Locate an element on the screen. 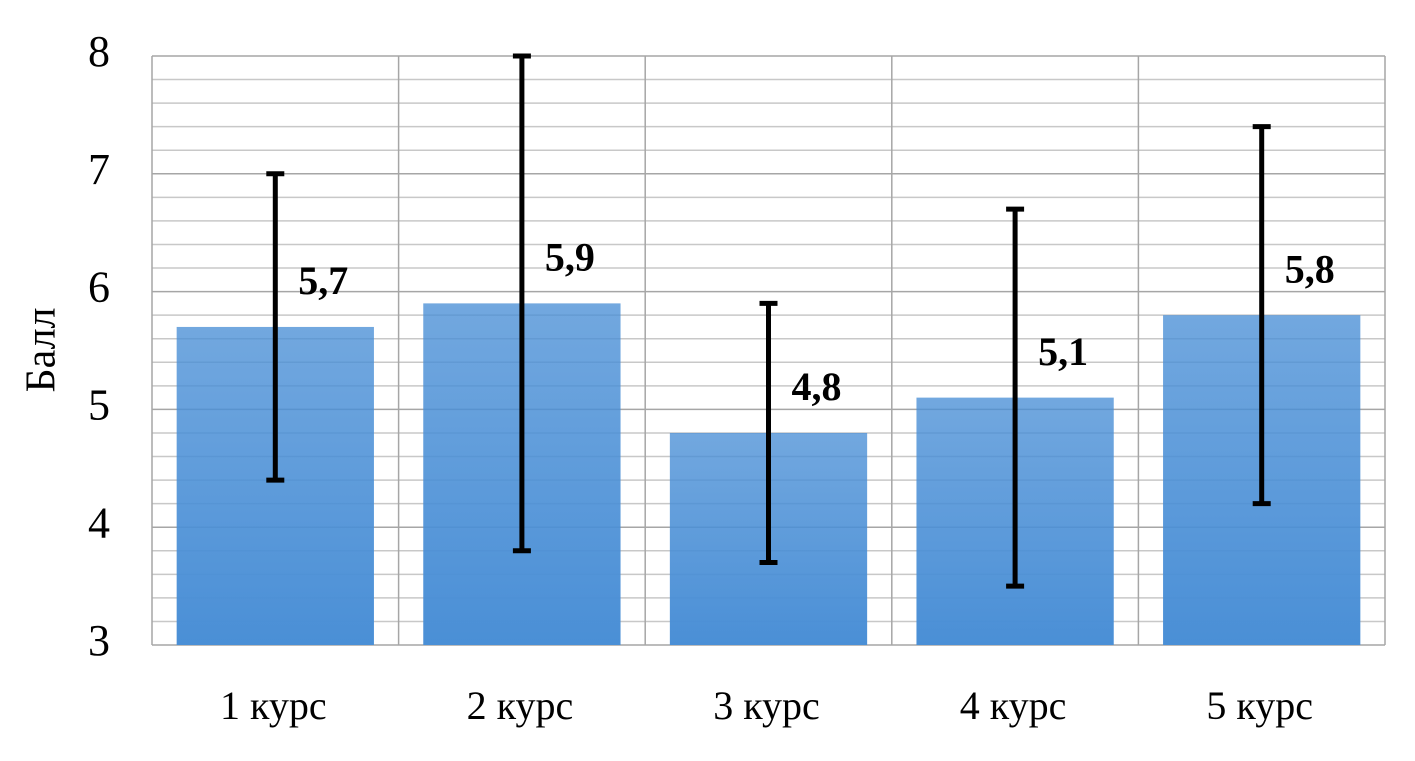 Image resolution: width=1415 pixels, height=761 pixels. value-label: 4,8 is located at coordinates (817, 386).